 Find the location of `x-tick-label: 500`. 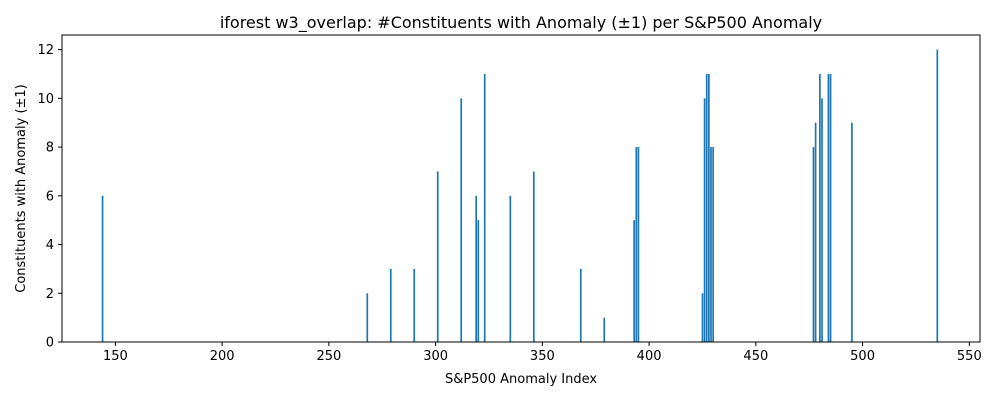

x-tick-label: 500 is located at coordinates (862, 356).